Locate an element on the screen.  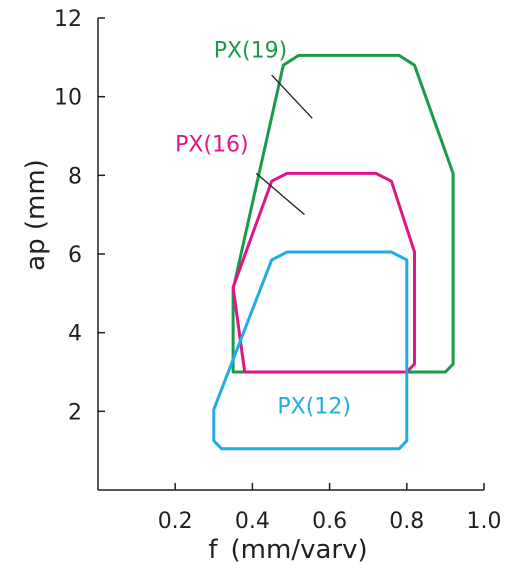
series-label-px19: PX(19) is located at coordinates (251, 50).